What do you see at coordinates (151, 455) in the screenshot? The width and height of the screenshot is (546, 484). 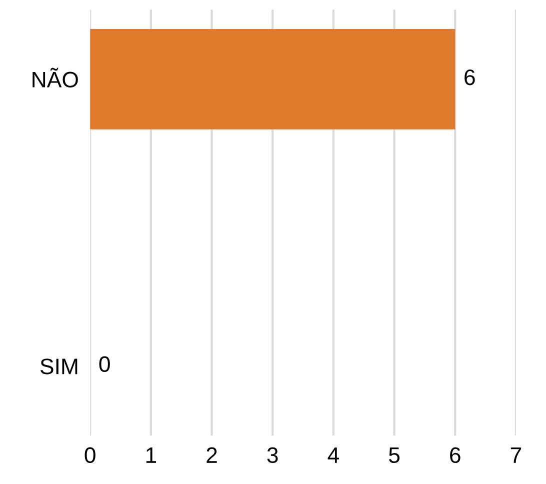 I see `x-tick-label: 1` at bounding box center [151, 455].